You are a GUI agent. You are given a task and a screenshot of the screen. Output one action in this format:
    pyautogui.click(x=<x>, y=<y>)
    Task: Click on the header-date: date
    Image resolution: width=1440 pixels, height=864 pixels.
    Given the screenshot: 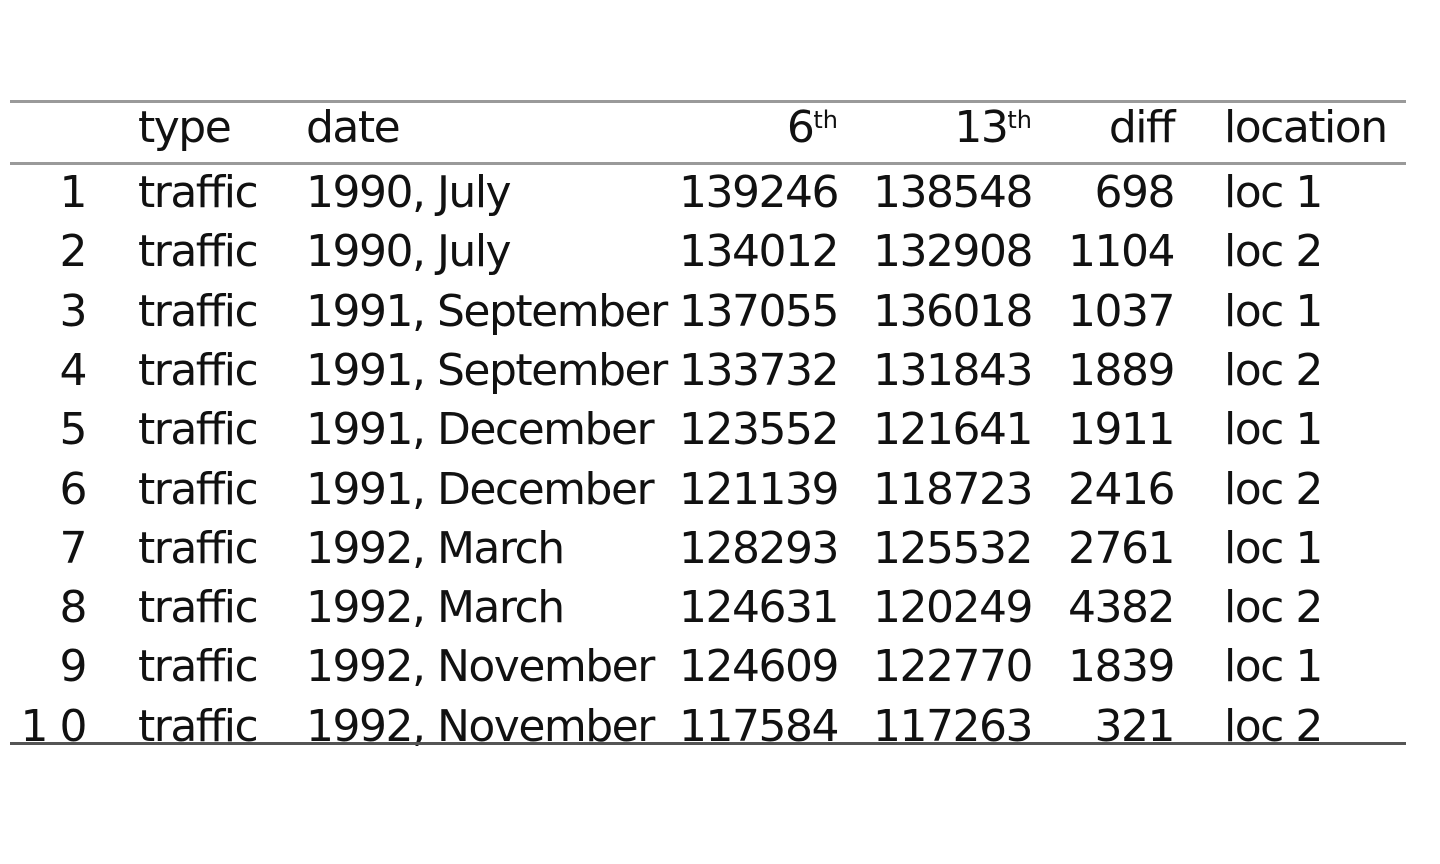 What is the action you would take?
    pyautogui.click(x=353, y=127)
    